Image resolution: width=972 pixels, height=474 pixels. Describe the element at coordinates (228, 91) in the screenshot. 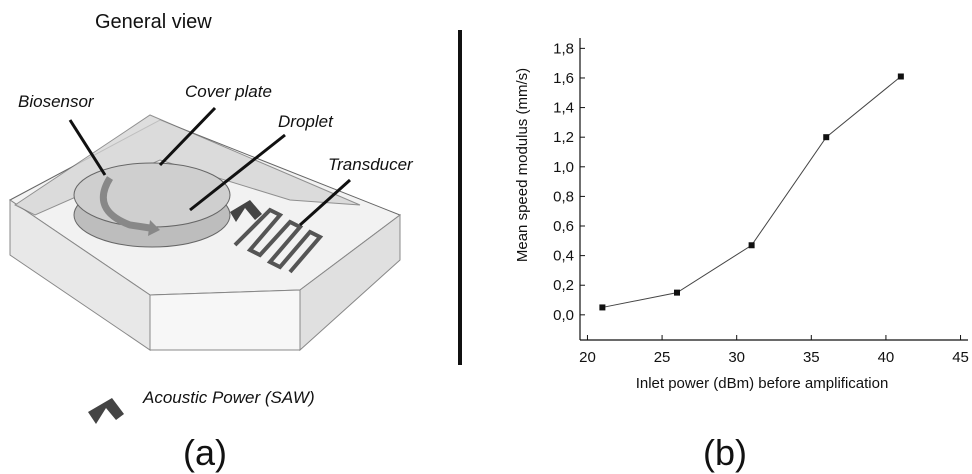

I see `diagram-label: Cover plate` at that location.